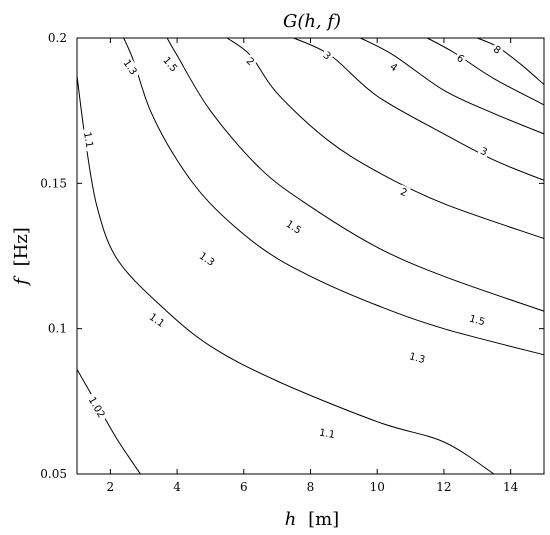 The image size is (550, 535). What do you see at coordinates (291, 519) in the screenshot?
I see `x-axis-variable: h` at bounding box center [291, 519].